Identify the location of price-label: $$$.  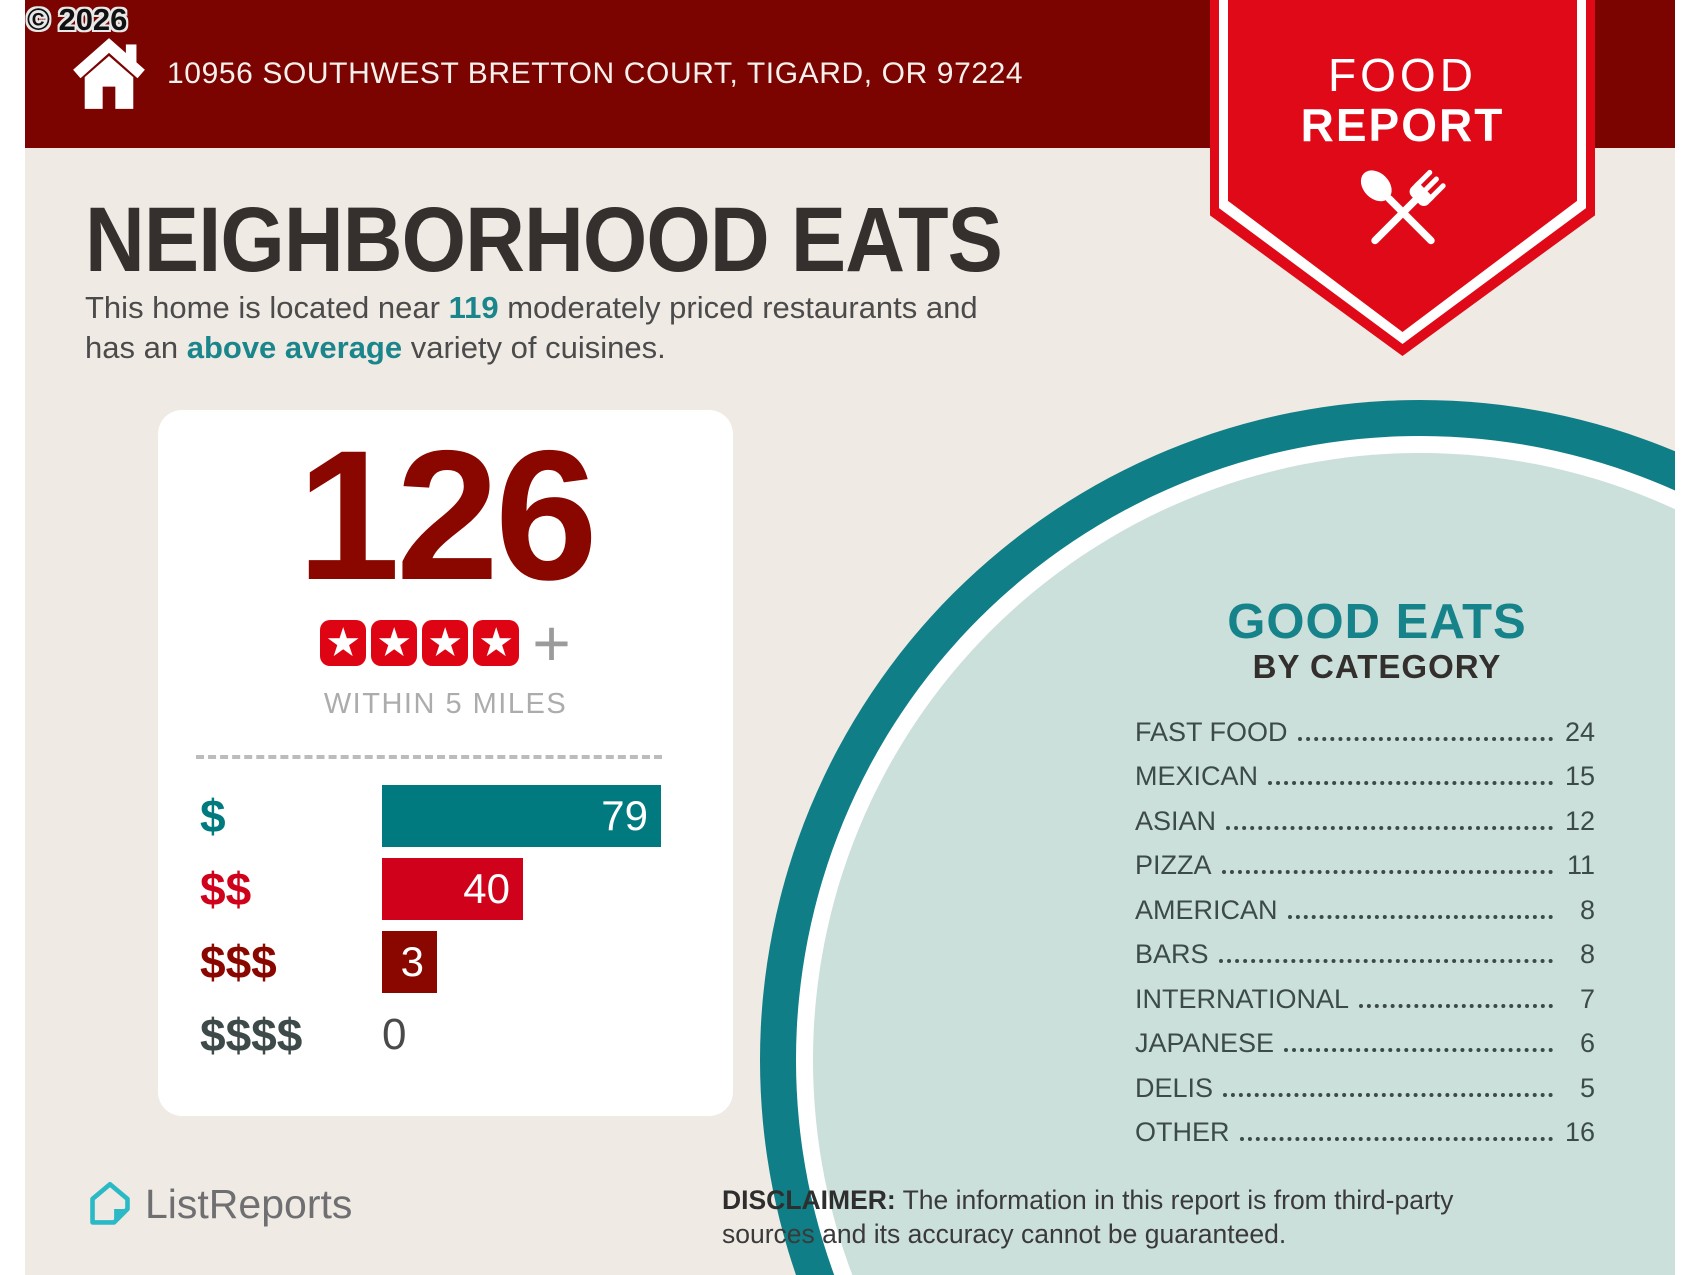
(238, 962).